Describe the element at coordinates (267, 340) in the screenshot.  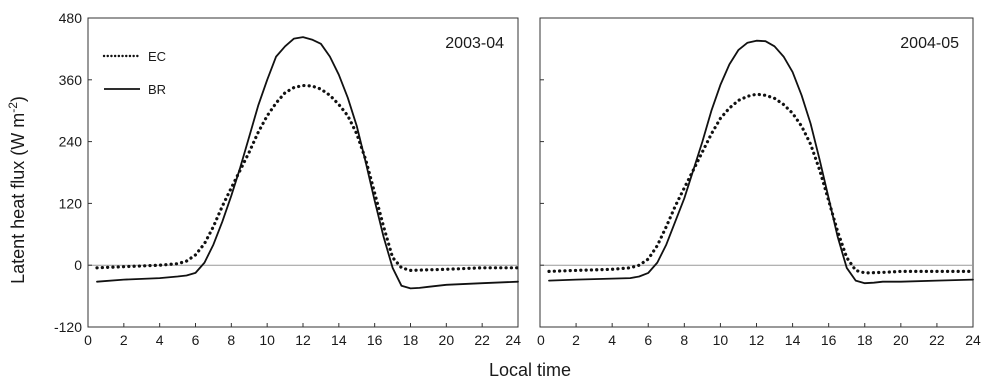
I see `panel-1-x-tick-label: 10` at that location.